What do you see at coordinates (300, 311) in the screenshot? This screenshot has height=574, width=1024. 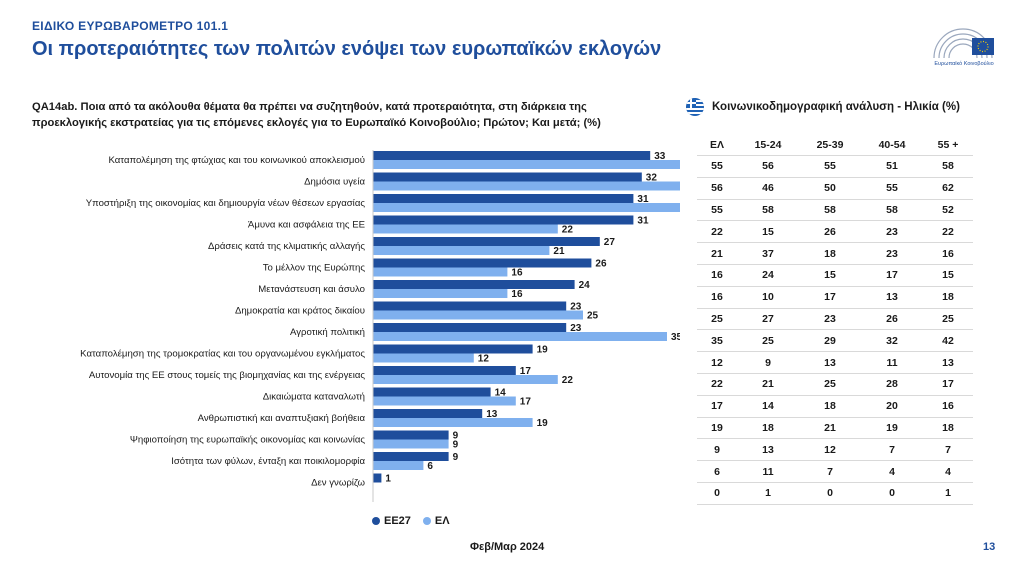 I see `category-label: Δημοκρατία και κράτος δικαίου` at bounding box center [300, 311].